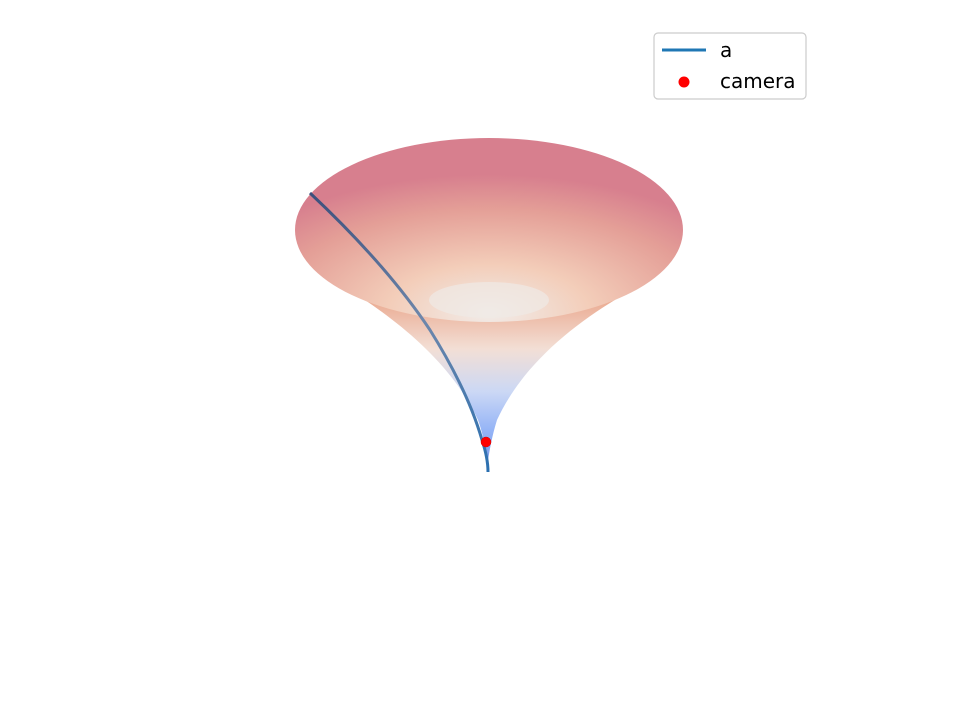  I want to click on funnel-rim, so click(489, 230).